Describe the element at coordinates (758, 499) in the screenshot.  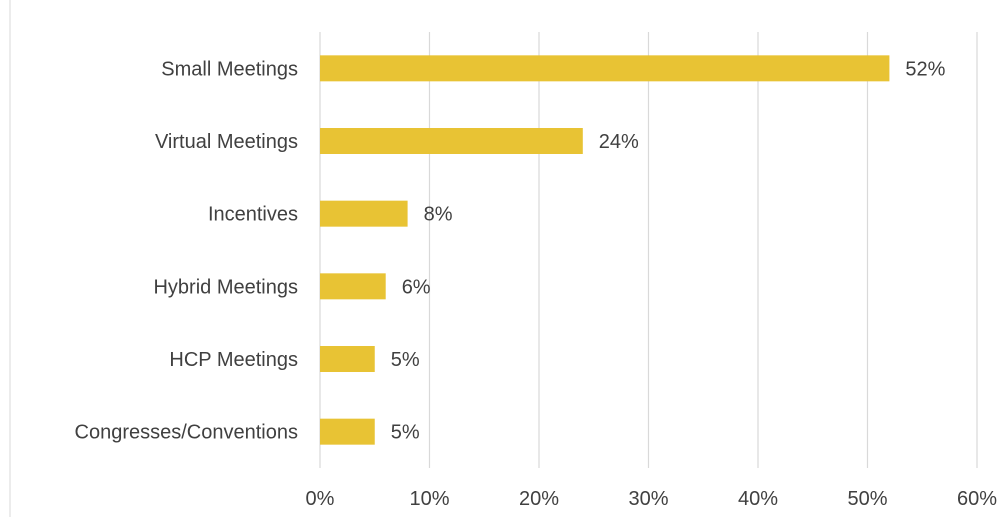
I see `x-tick-label: 40%` at that location.